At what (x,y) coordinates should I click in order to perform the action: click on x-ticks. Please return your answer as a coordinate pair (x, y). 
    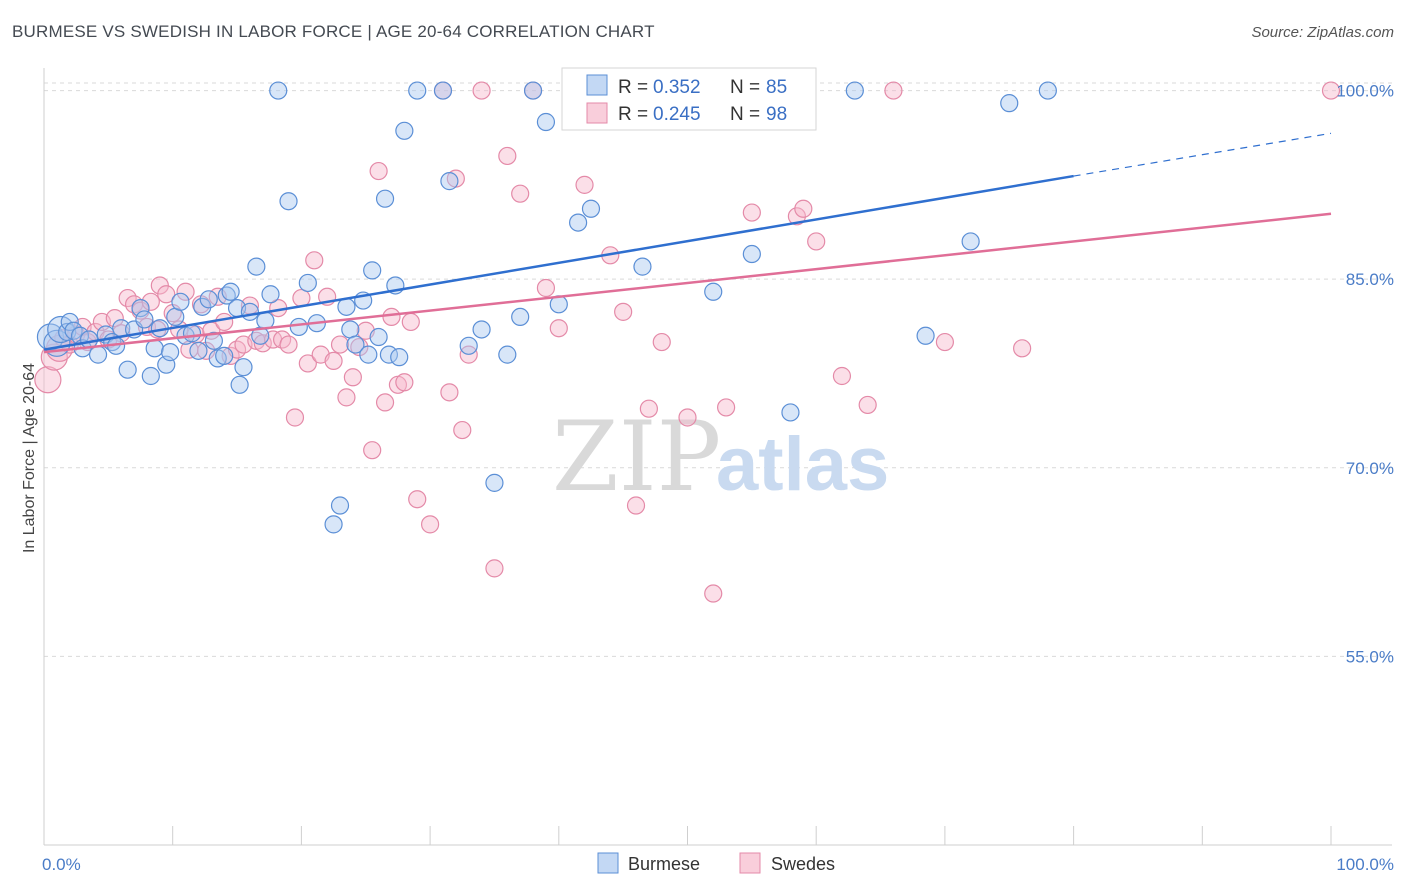
    Looking at the image, I should click on (687, 835).